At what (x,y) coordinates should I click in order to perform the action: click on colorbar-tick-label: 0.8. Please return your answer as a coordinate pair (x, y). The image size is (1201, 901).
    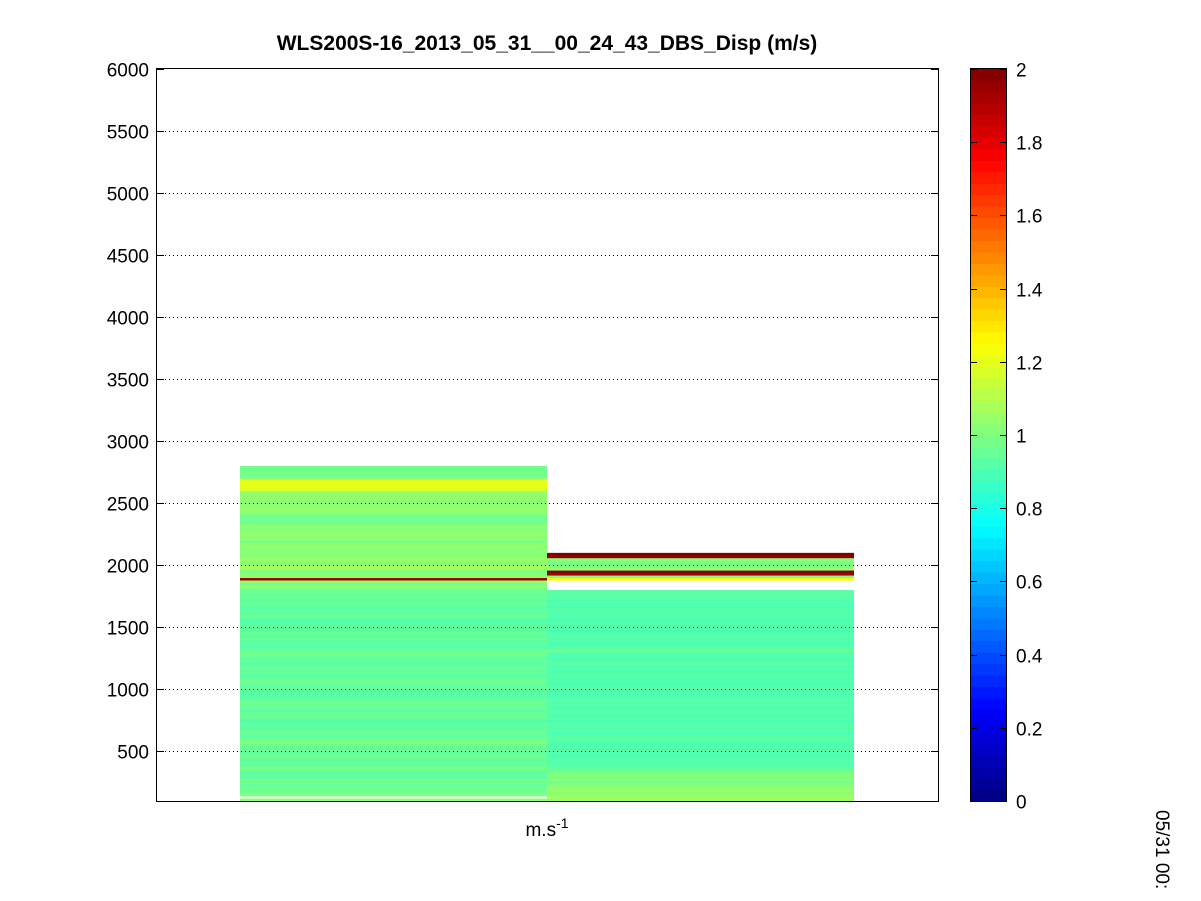
    Looking at the image, I should click on (1029, 510).